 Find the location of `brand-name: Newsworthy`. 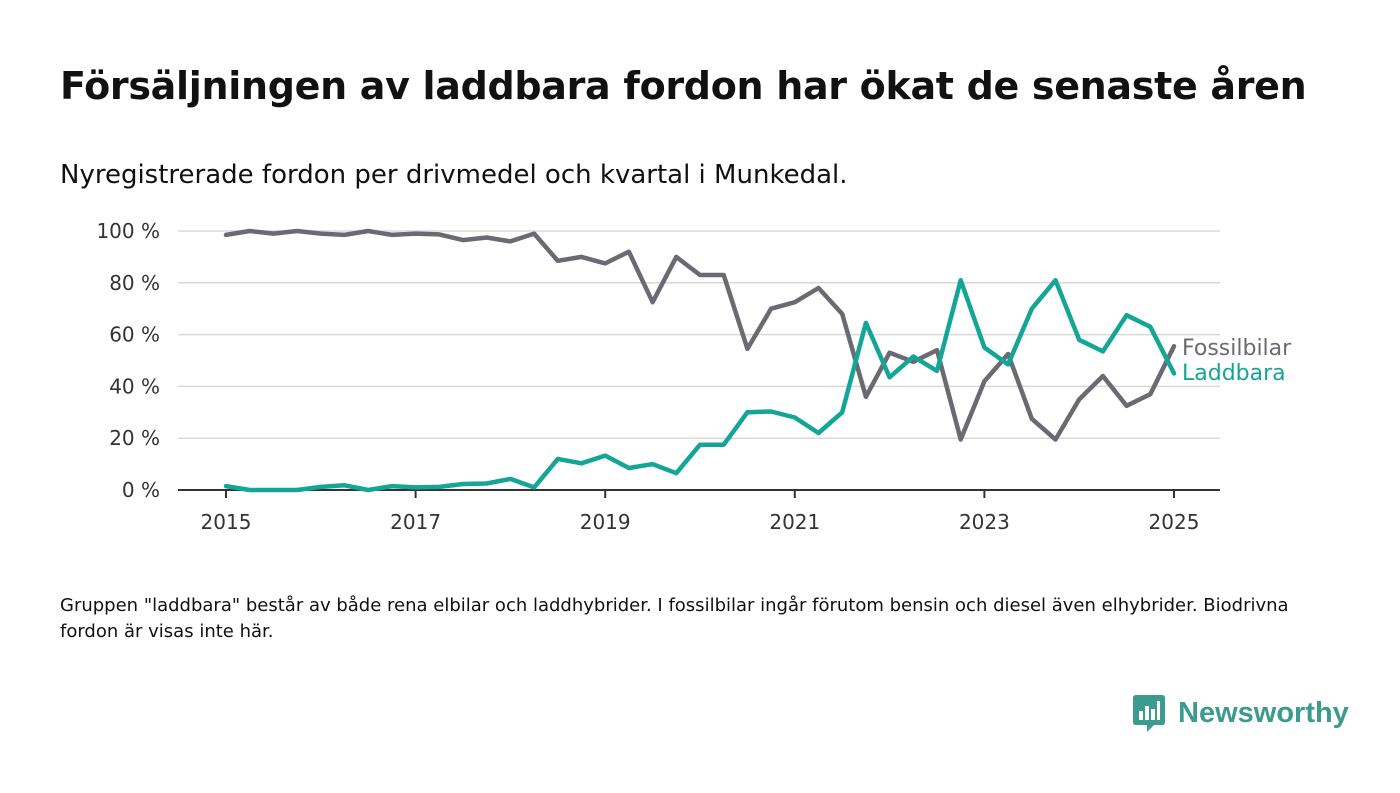

brand-name: Newsworthy is located at coordinates (1263, 712).